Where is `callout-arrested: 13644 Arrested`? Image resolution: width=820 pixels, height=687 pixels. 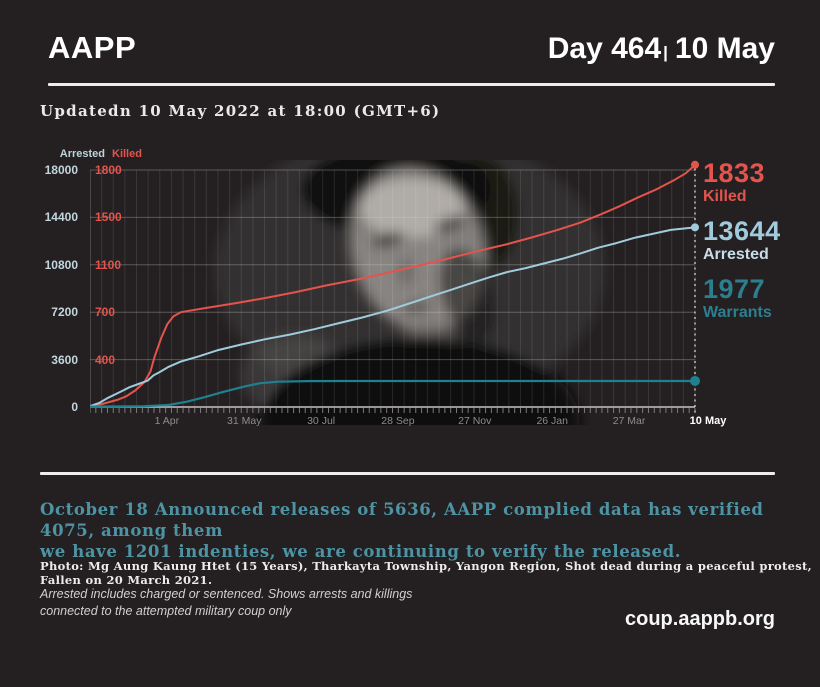 callout-arrested: 13644 Arrested is located at coordinates (760, 240).